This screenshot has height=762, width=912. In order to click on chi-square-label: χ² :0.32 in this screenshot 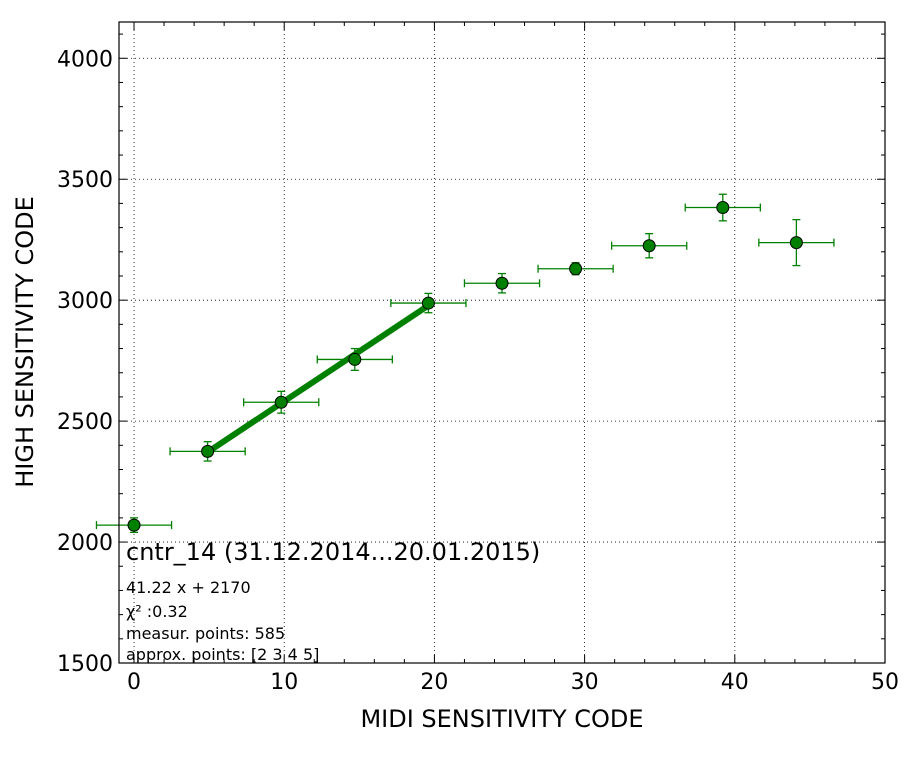, I will do `click(157, 611)`.